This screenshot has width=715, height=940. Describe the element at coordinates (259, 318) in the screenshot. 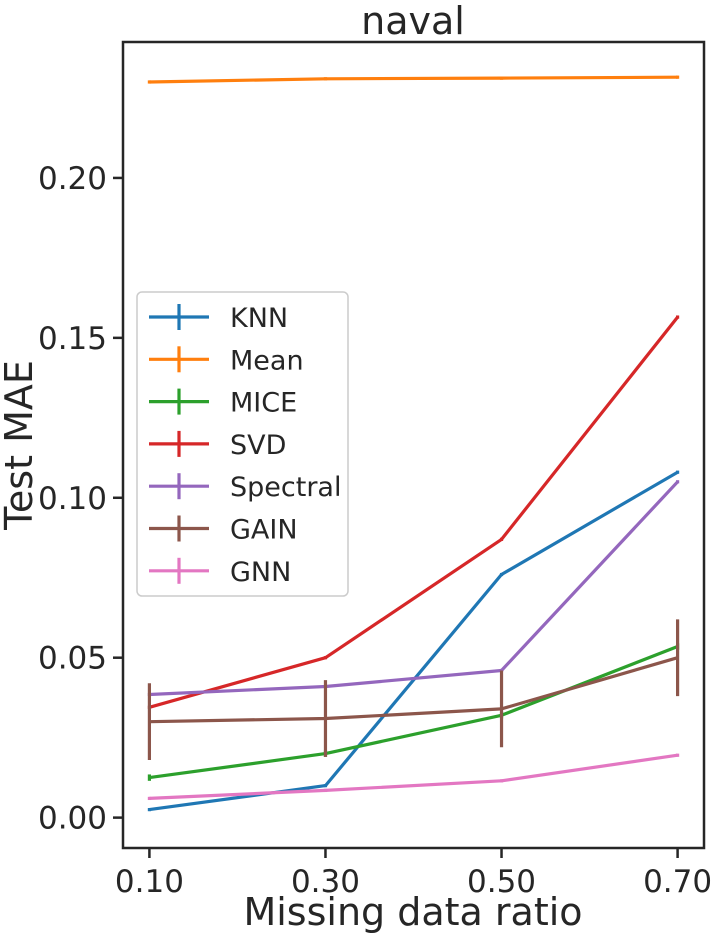

I see `legend-label-knn: KNN` at that location.